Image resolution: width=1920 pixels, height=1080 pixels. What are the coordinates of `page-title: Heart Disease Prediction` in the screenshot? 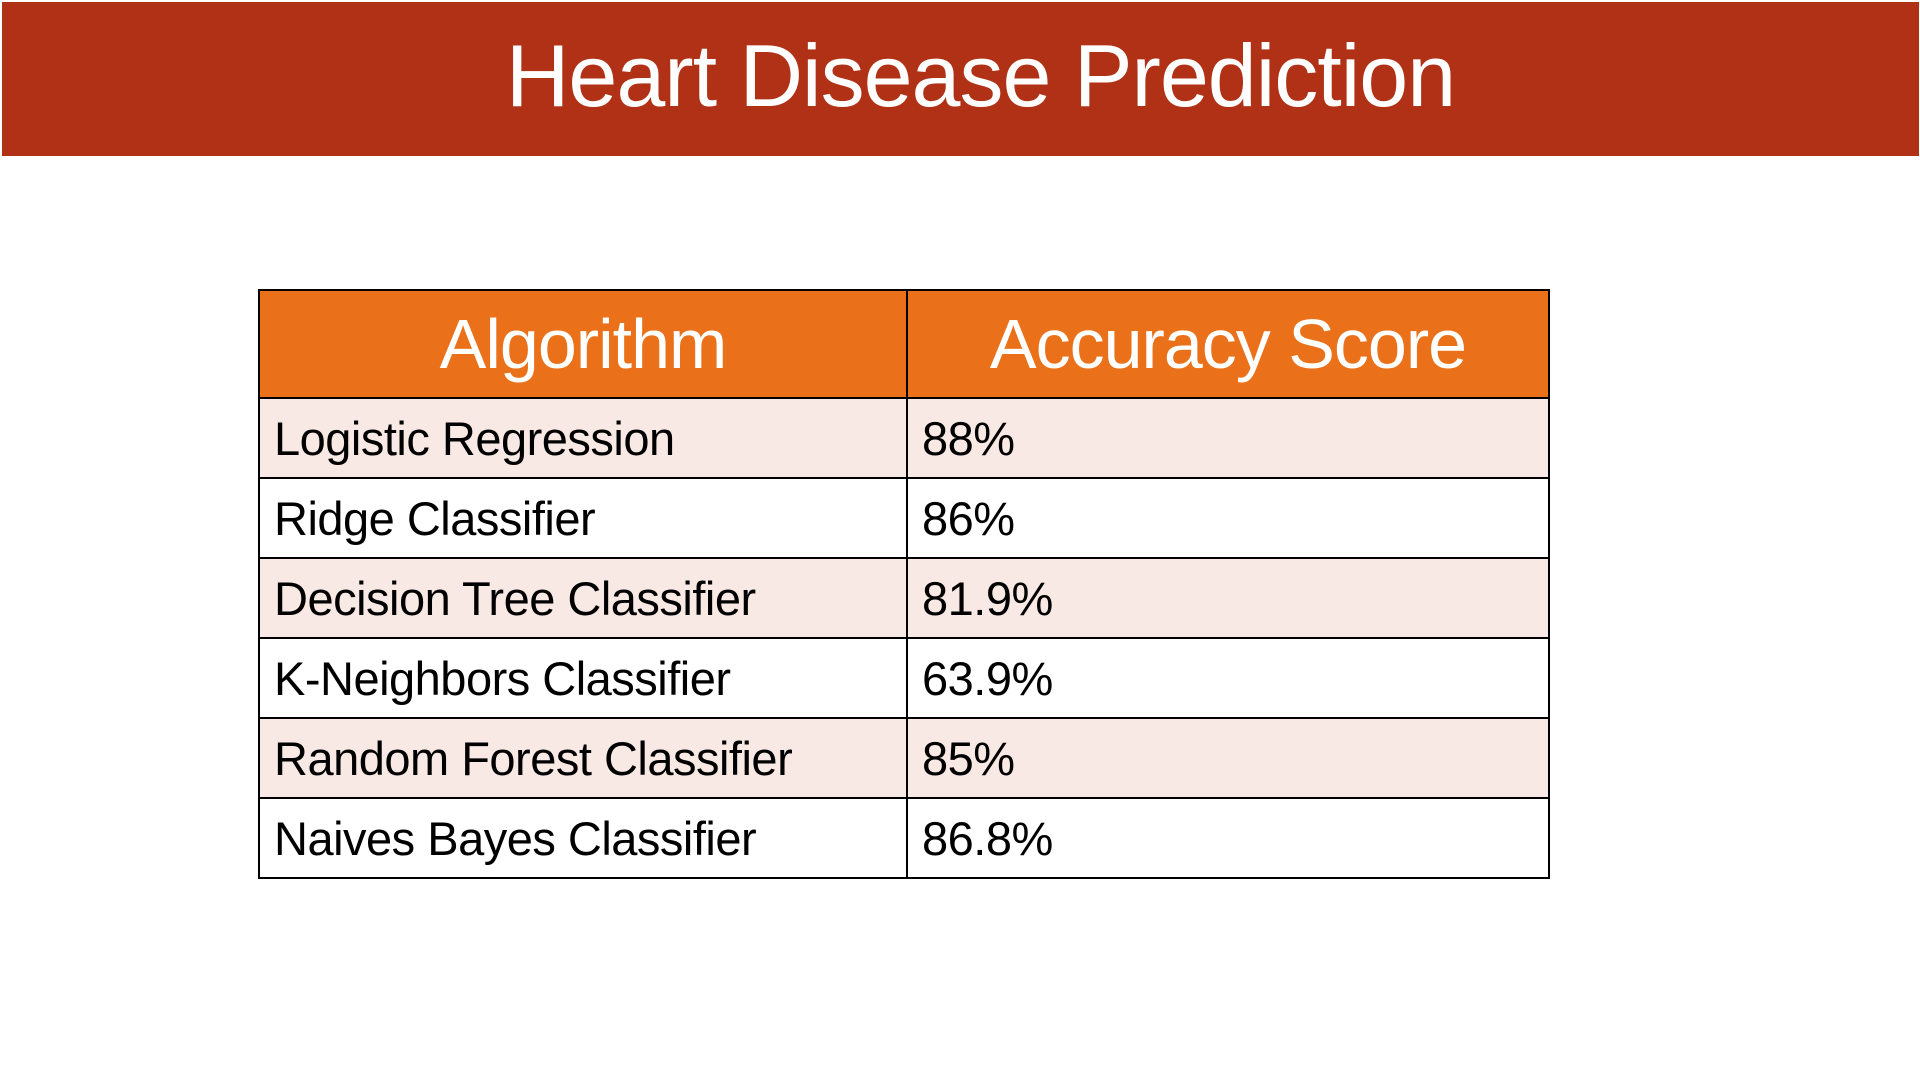 It's located at (980, 75).